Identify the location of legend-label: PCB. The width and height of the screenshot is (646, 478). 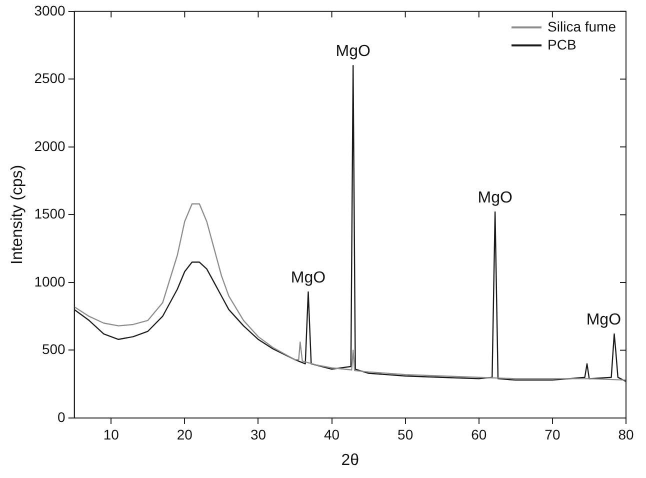
(562, 44).